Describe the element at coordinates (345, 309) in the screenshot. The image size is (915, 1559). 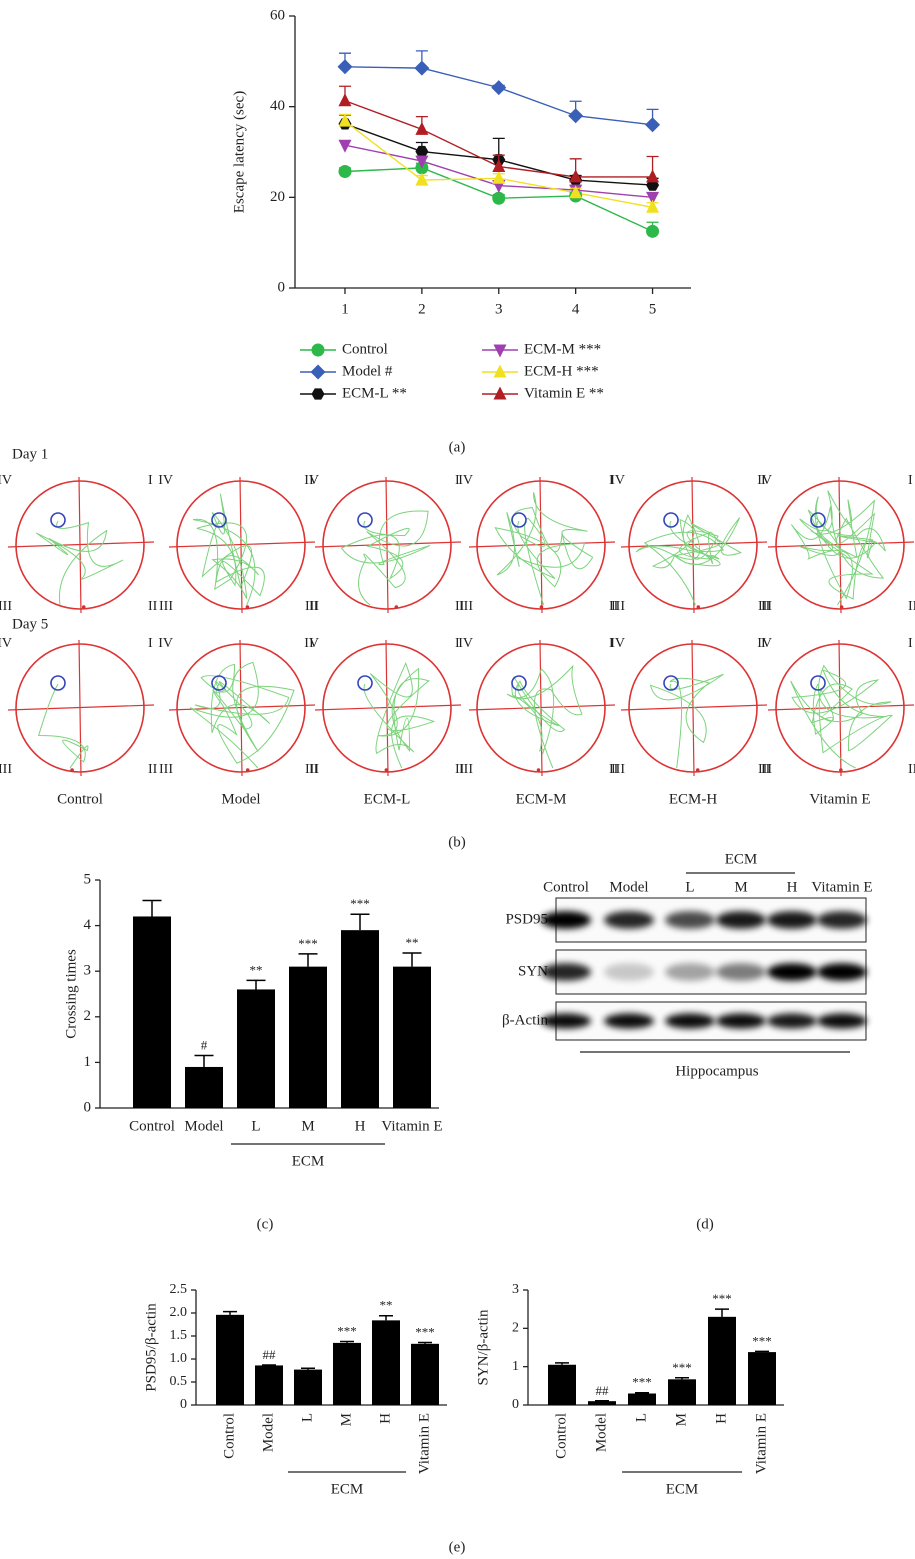
I see `x-tick-label: 1` at that location.